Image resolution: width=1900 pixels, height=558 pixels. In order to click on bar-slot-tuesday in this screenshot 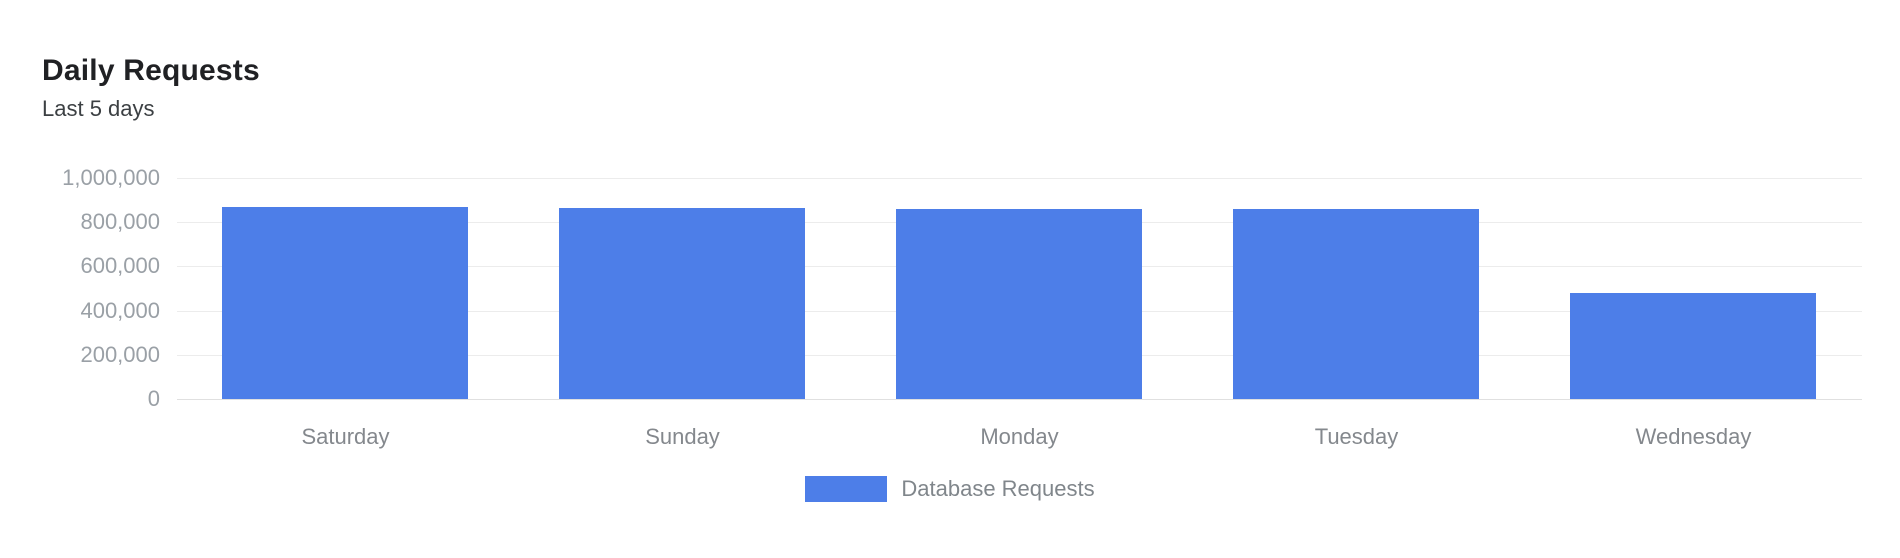, I will do `click(1356, 288)`.